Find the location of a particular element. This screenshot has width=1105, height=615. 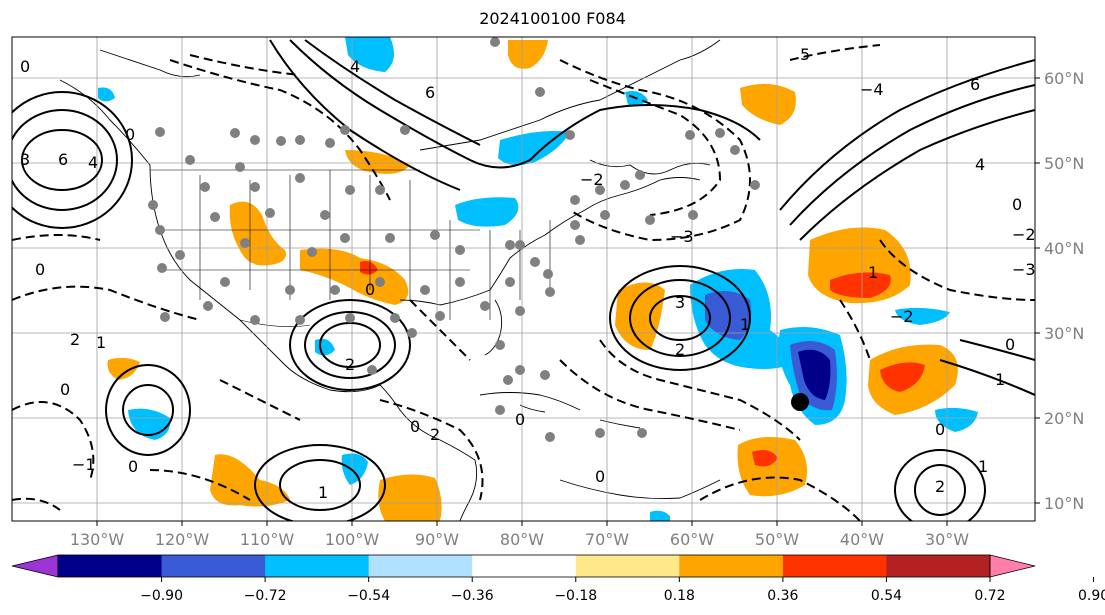

lat-label: 50°N is located at coordinates (1064, 163).